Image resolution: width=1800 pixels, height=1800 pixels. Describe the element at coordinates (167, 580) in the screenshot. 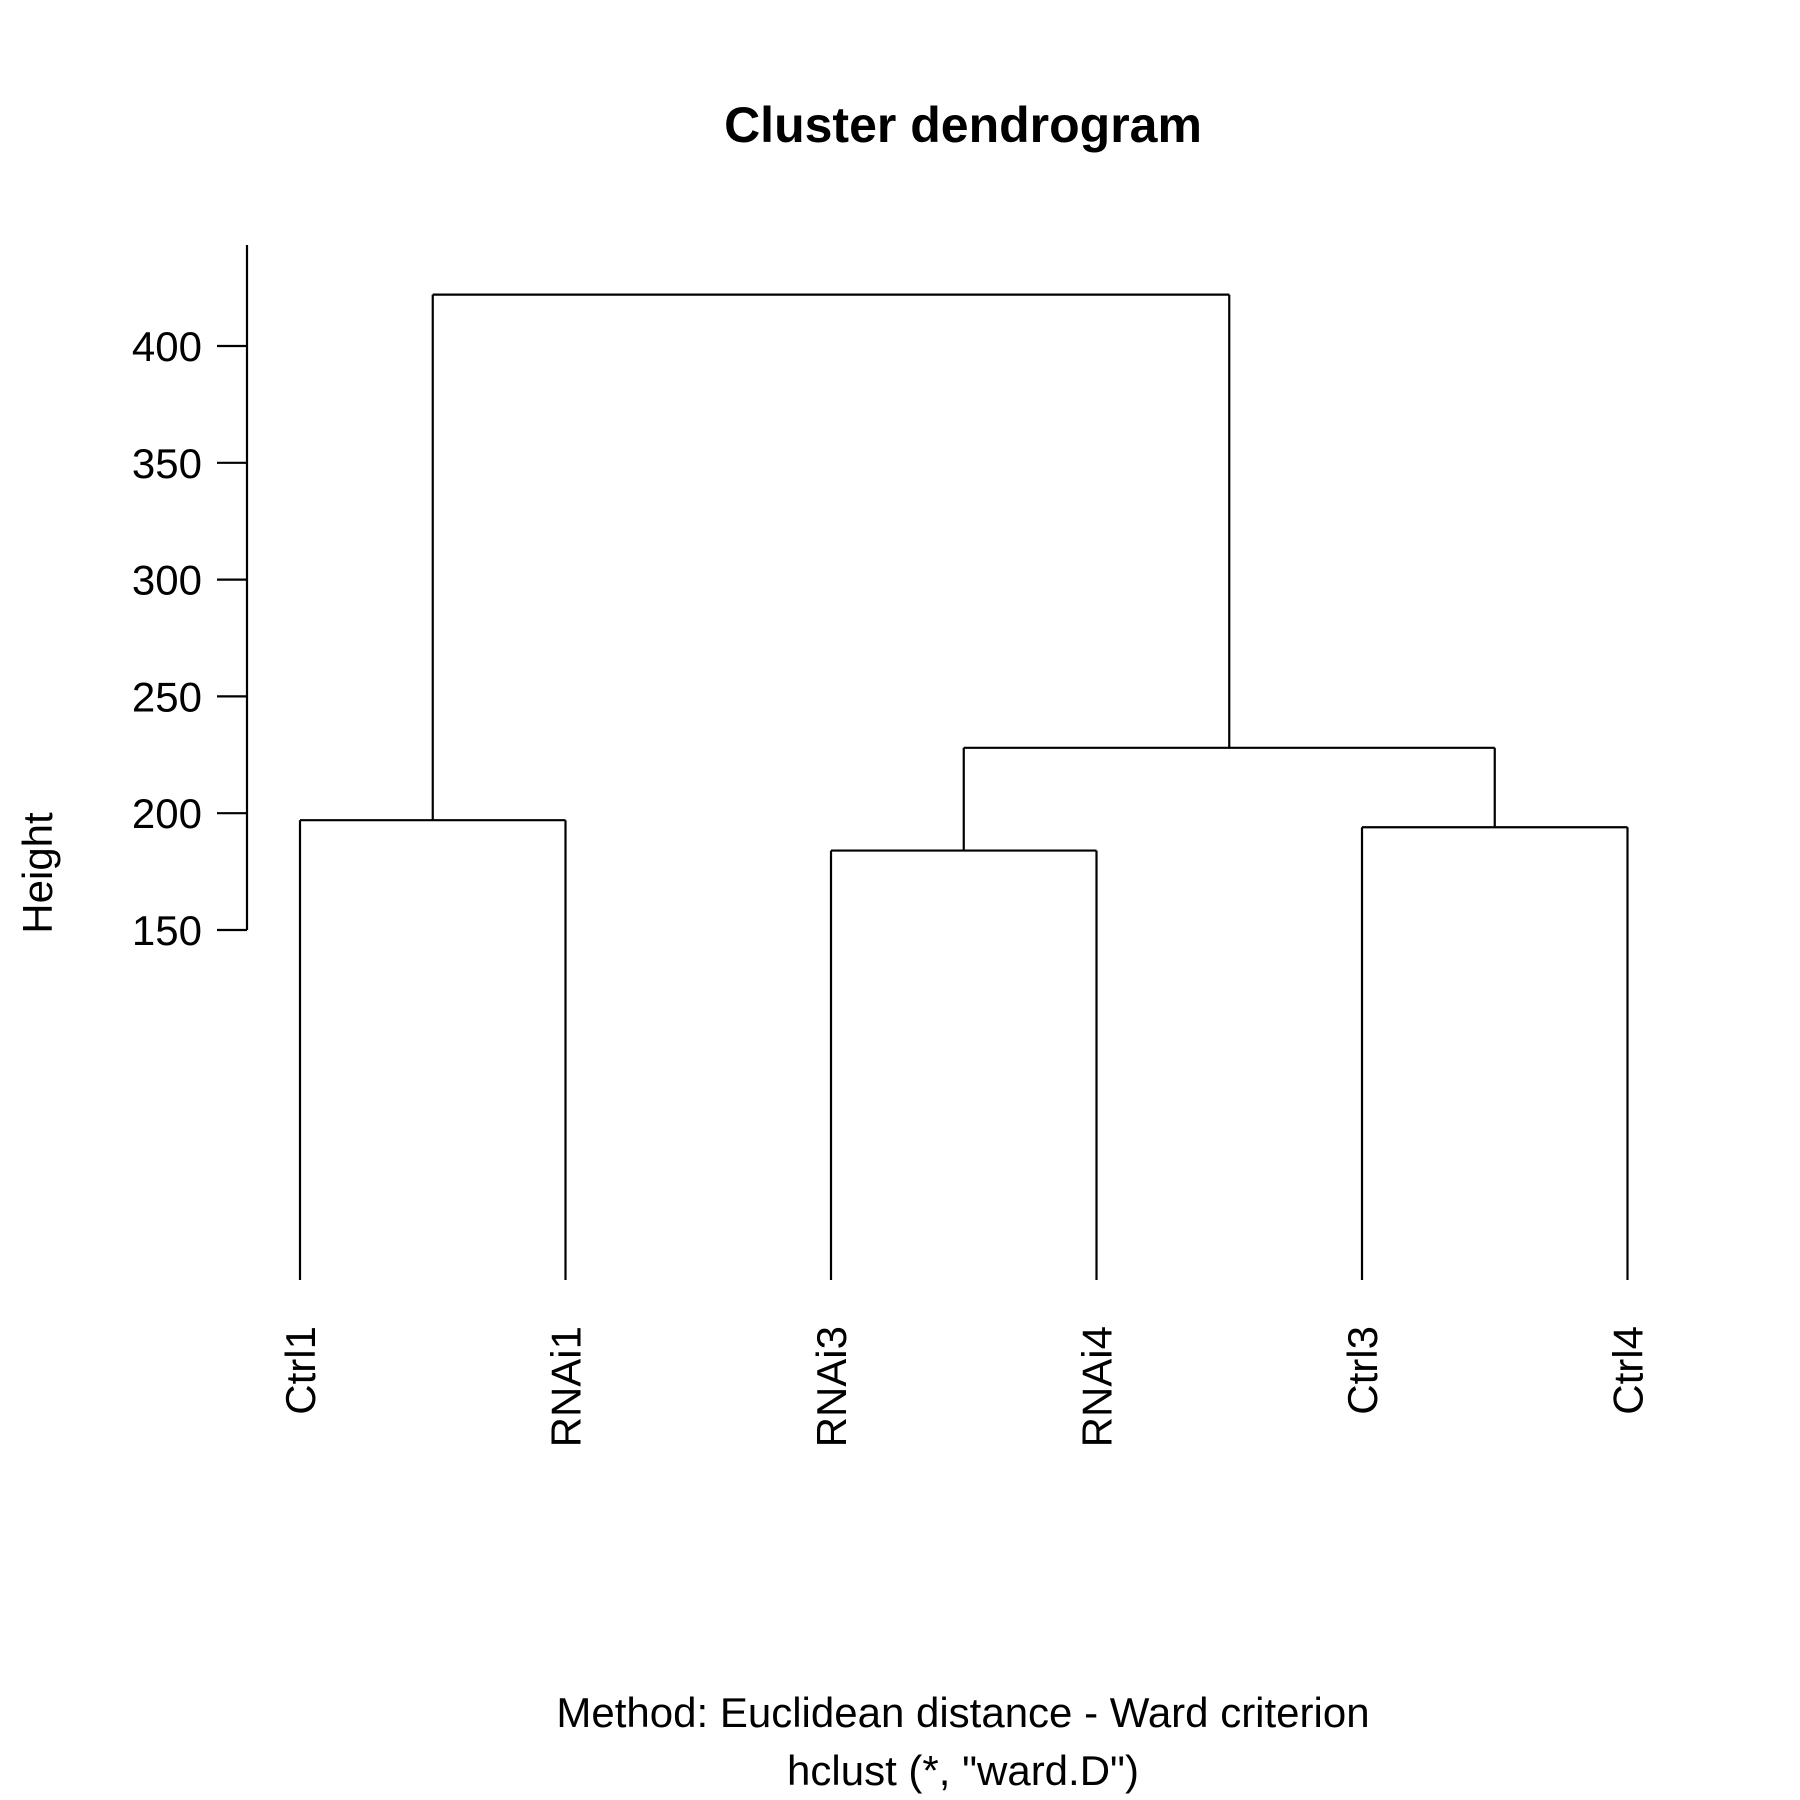

I see `y-tick-label: 300` at that location.